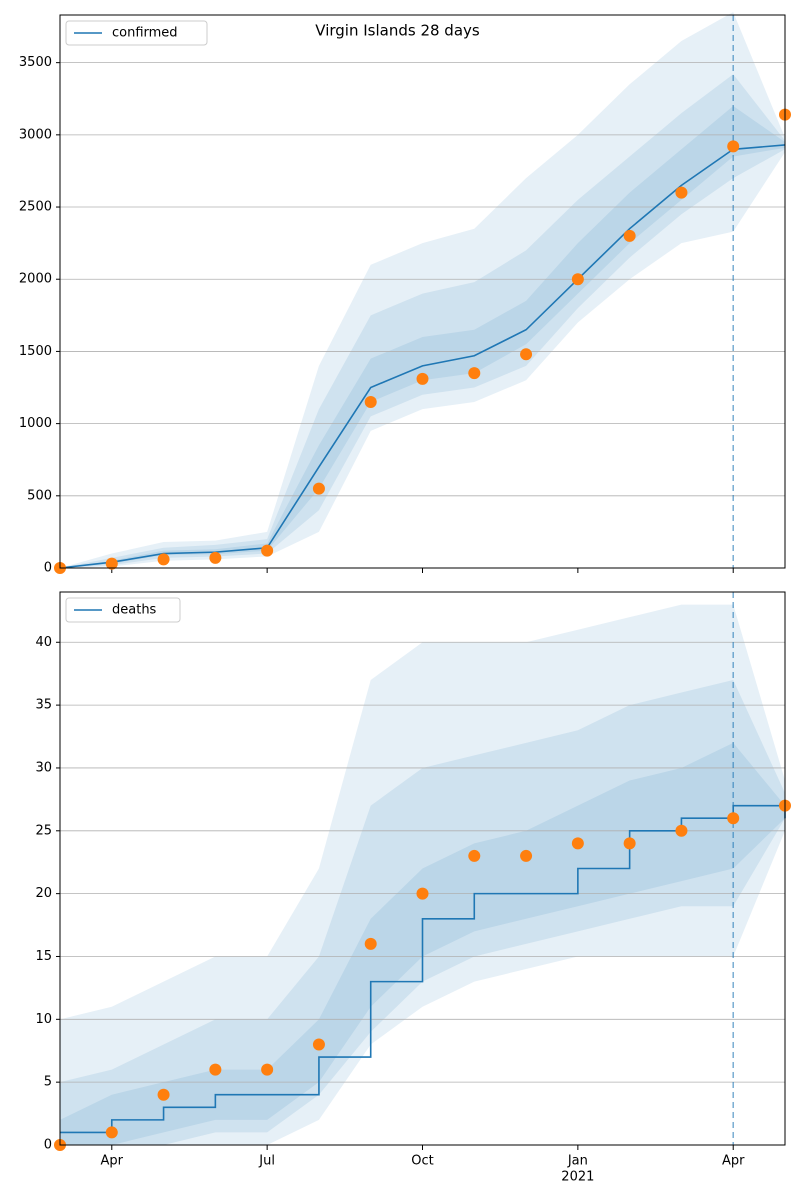 The width and height of the screenshot is (800, 1204). Describe the element at coordinates (43, 1019) in the screenshot. I see `y-tick-label: 10` at that location.